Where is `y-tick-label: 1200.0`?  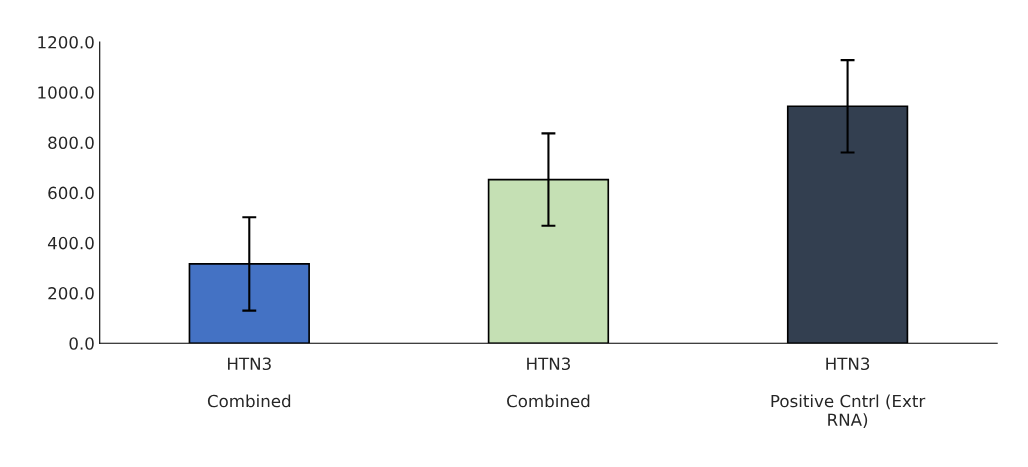
y-tick-label: 1200.0 is located at coordinates (66, 42).